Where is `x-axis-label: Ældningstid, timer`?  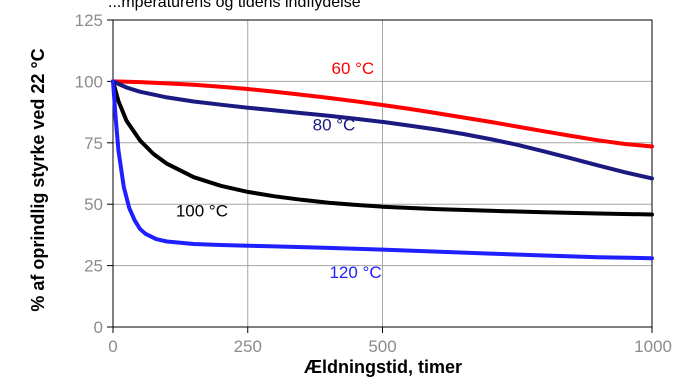 x-axis-label: Ældningstid, timer is located at coordinates (383, 367).